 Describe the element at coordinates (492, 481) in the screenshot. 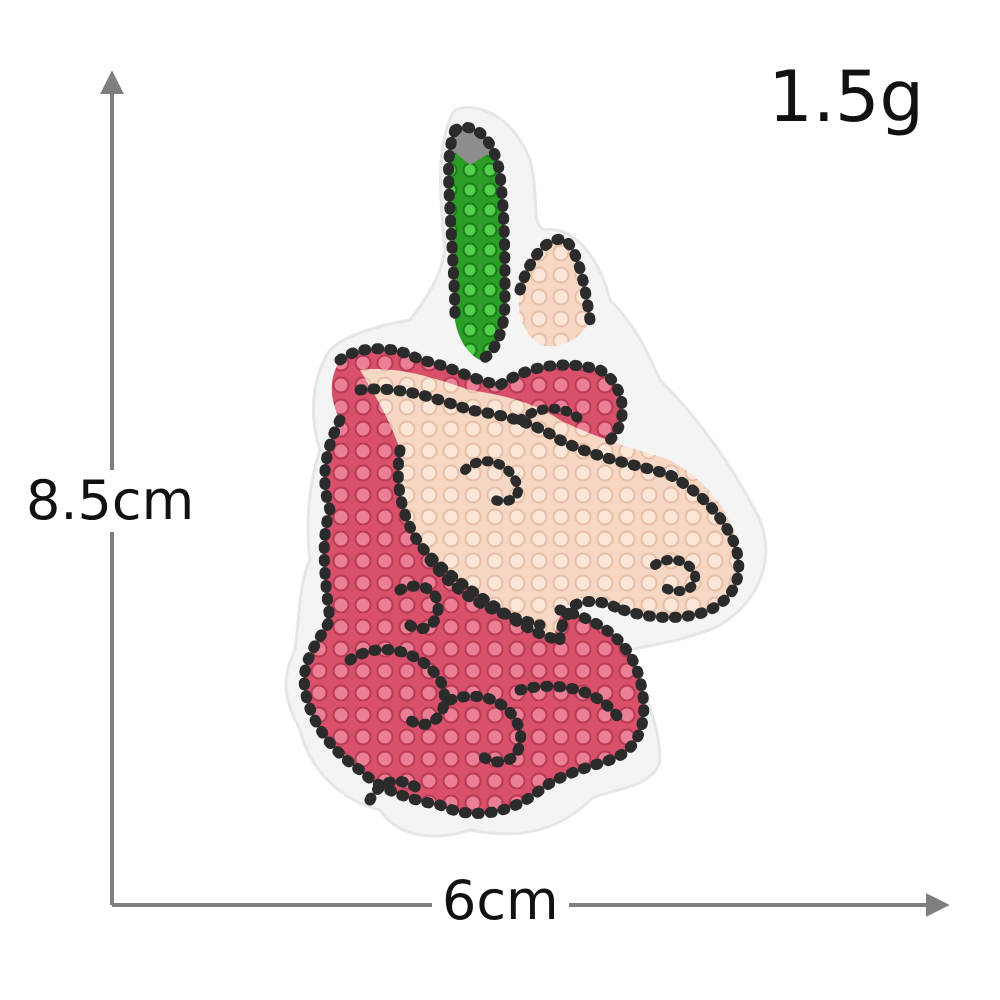

I see `eye-outline` at that location.